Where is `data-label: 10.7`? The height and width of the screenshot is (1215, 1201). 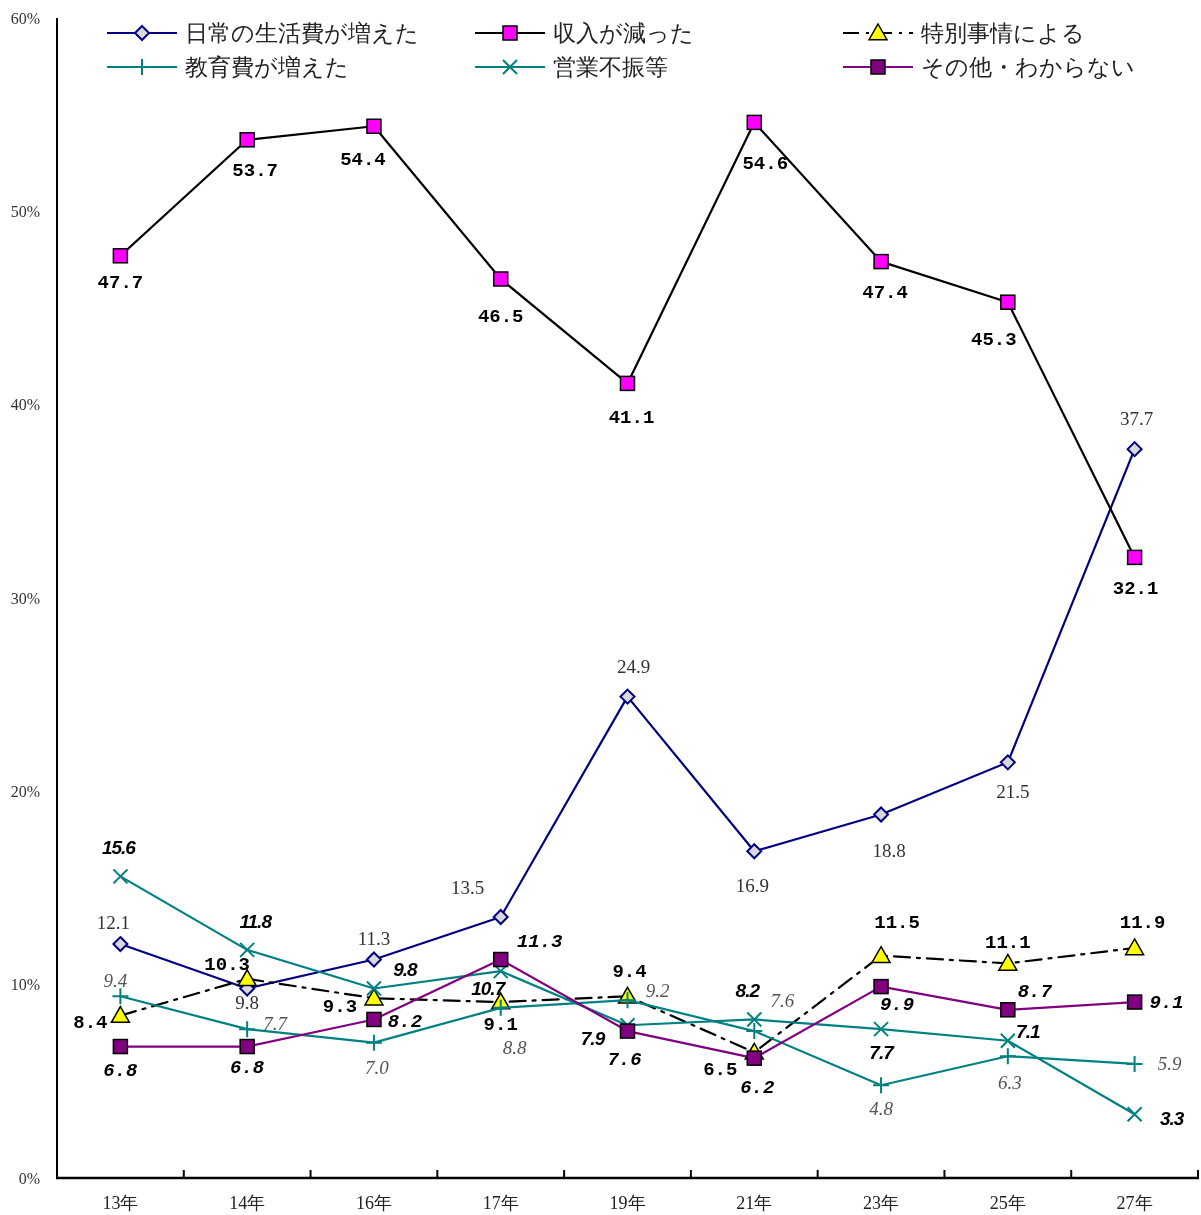 data-label: 10.7 is located at coordinates (488, 988).